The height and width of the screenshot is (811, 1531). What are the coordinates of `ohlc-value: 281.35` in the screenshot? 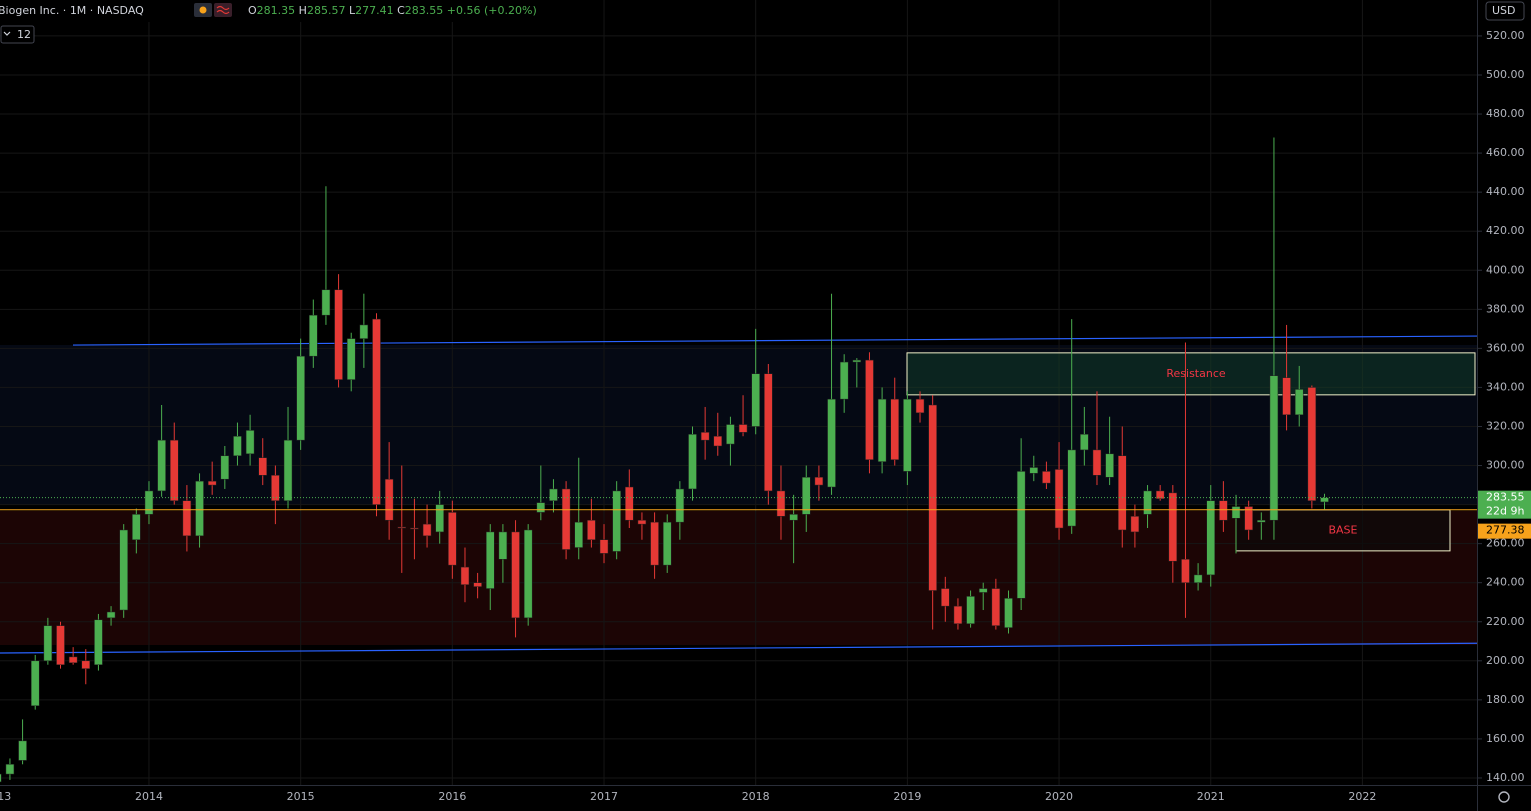 It's located at (276, 10).